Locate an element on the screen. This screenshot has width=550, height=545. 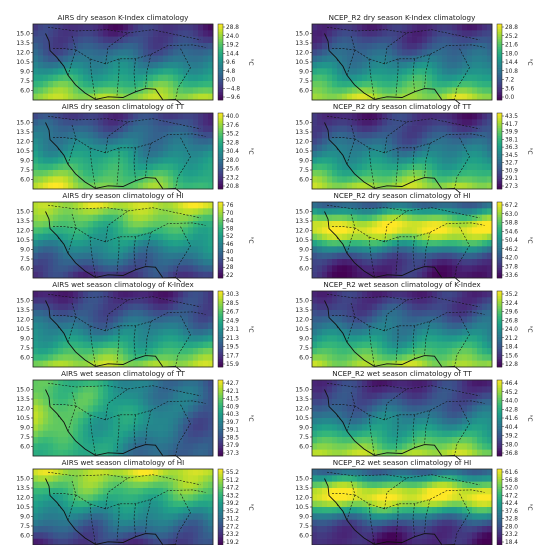
panel-title: AIRS wet season climatology of K-Index is located at coordinates (123, 284).